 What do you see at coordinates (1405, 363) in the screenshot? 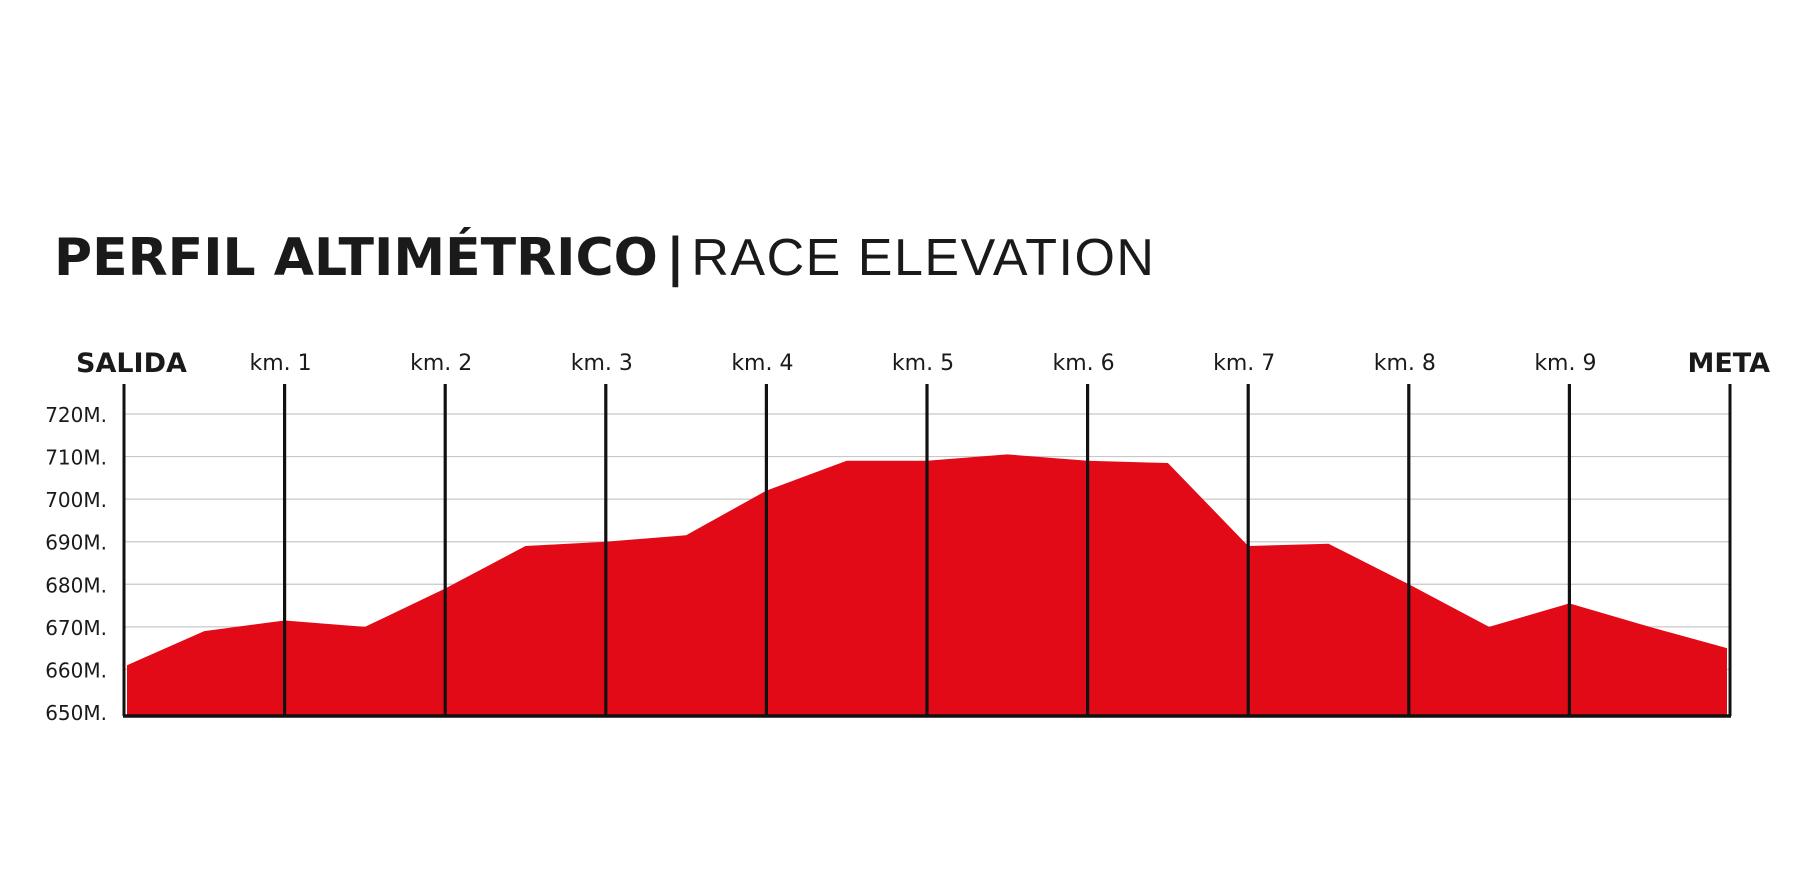
I see `km-label: km. 8` at bounding box center [1405, 363].